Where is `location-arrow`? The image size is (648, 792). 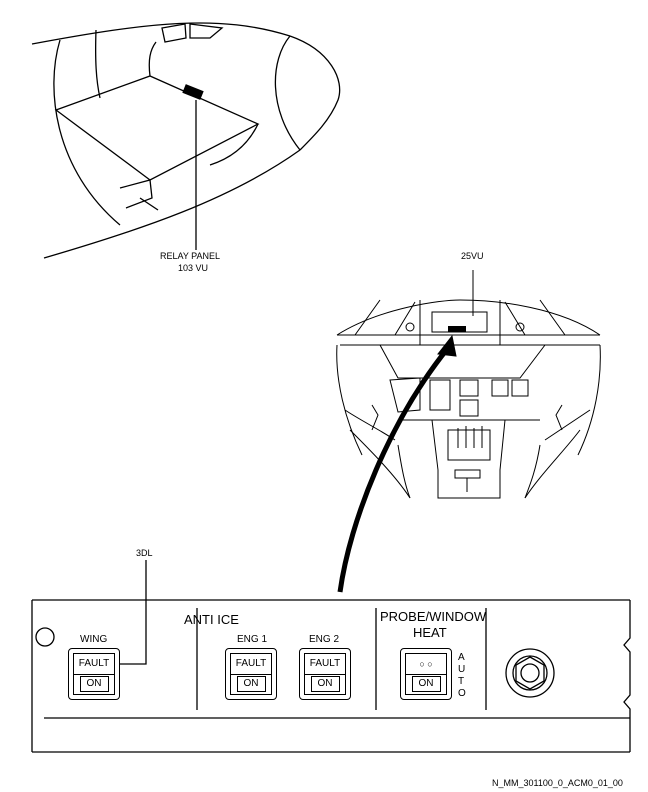 location-arrow is located at coordinates (393, 469).